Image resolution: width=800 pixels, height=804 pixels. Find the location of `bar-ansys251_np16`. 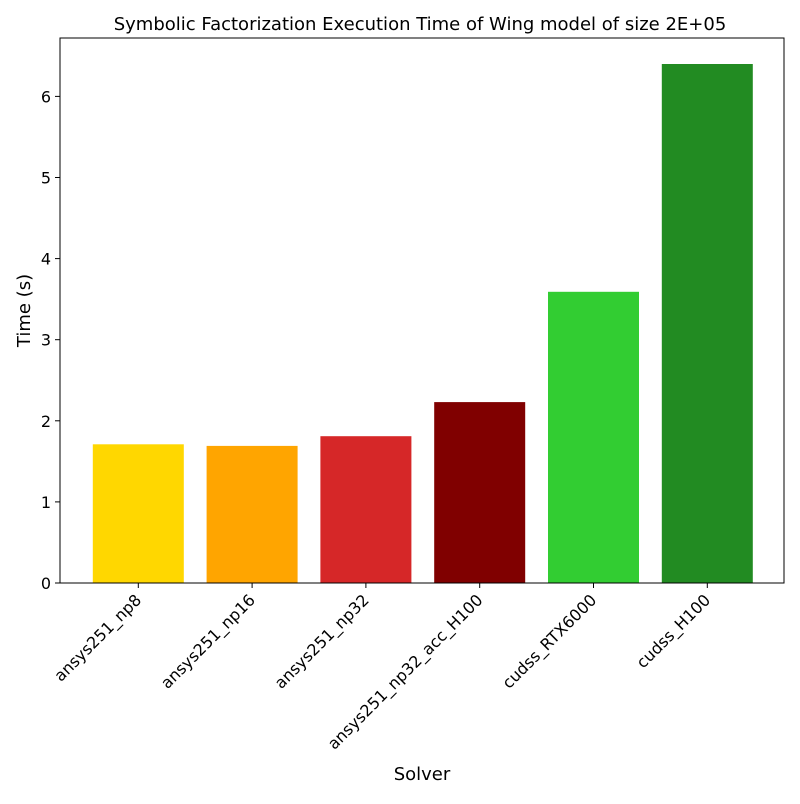

bar-ansys251_np16 is located at coordinates (252, 514).